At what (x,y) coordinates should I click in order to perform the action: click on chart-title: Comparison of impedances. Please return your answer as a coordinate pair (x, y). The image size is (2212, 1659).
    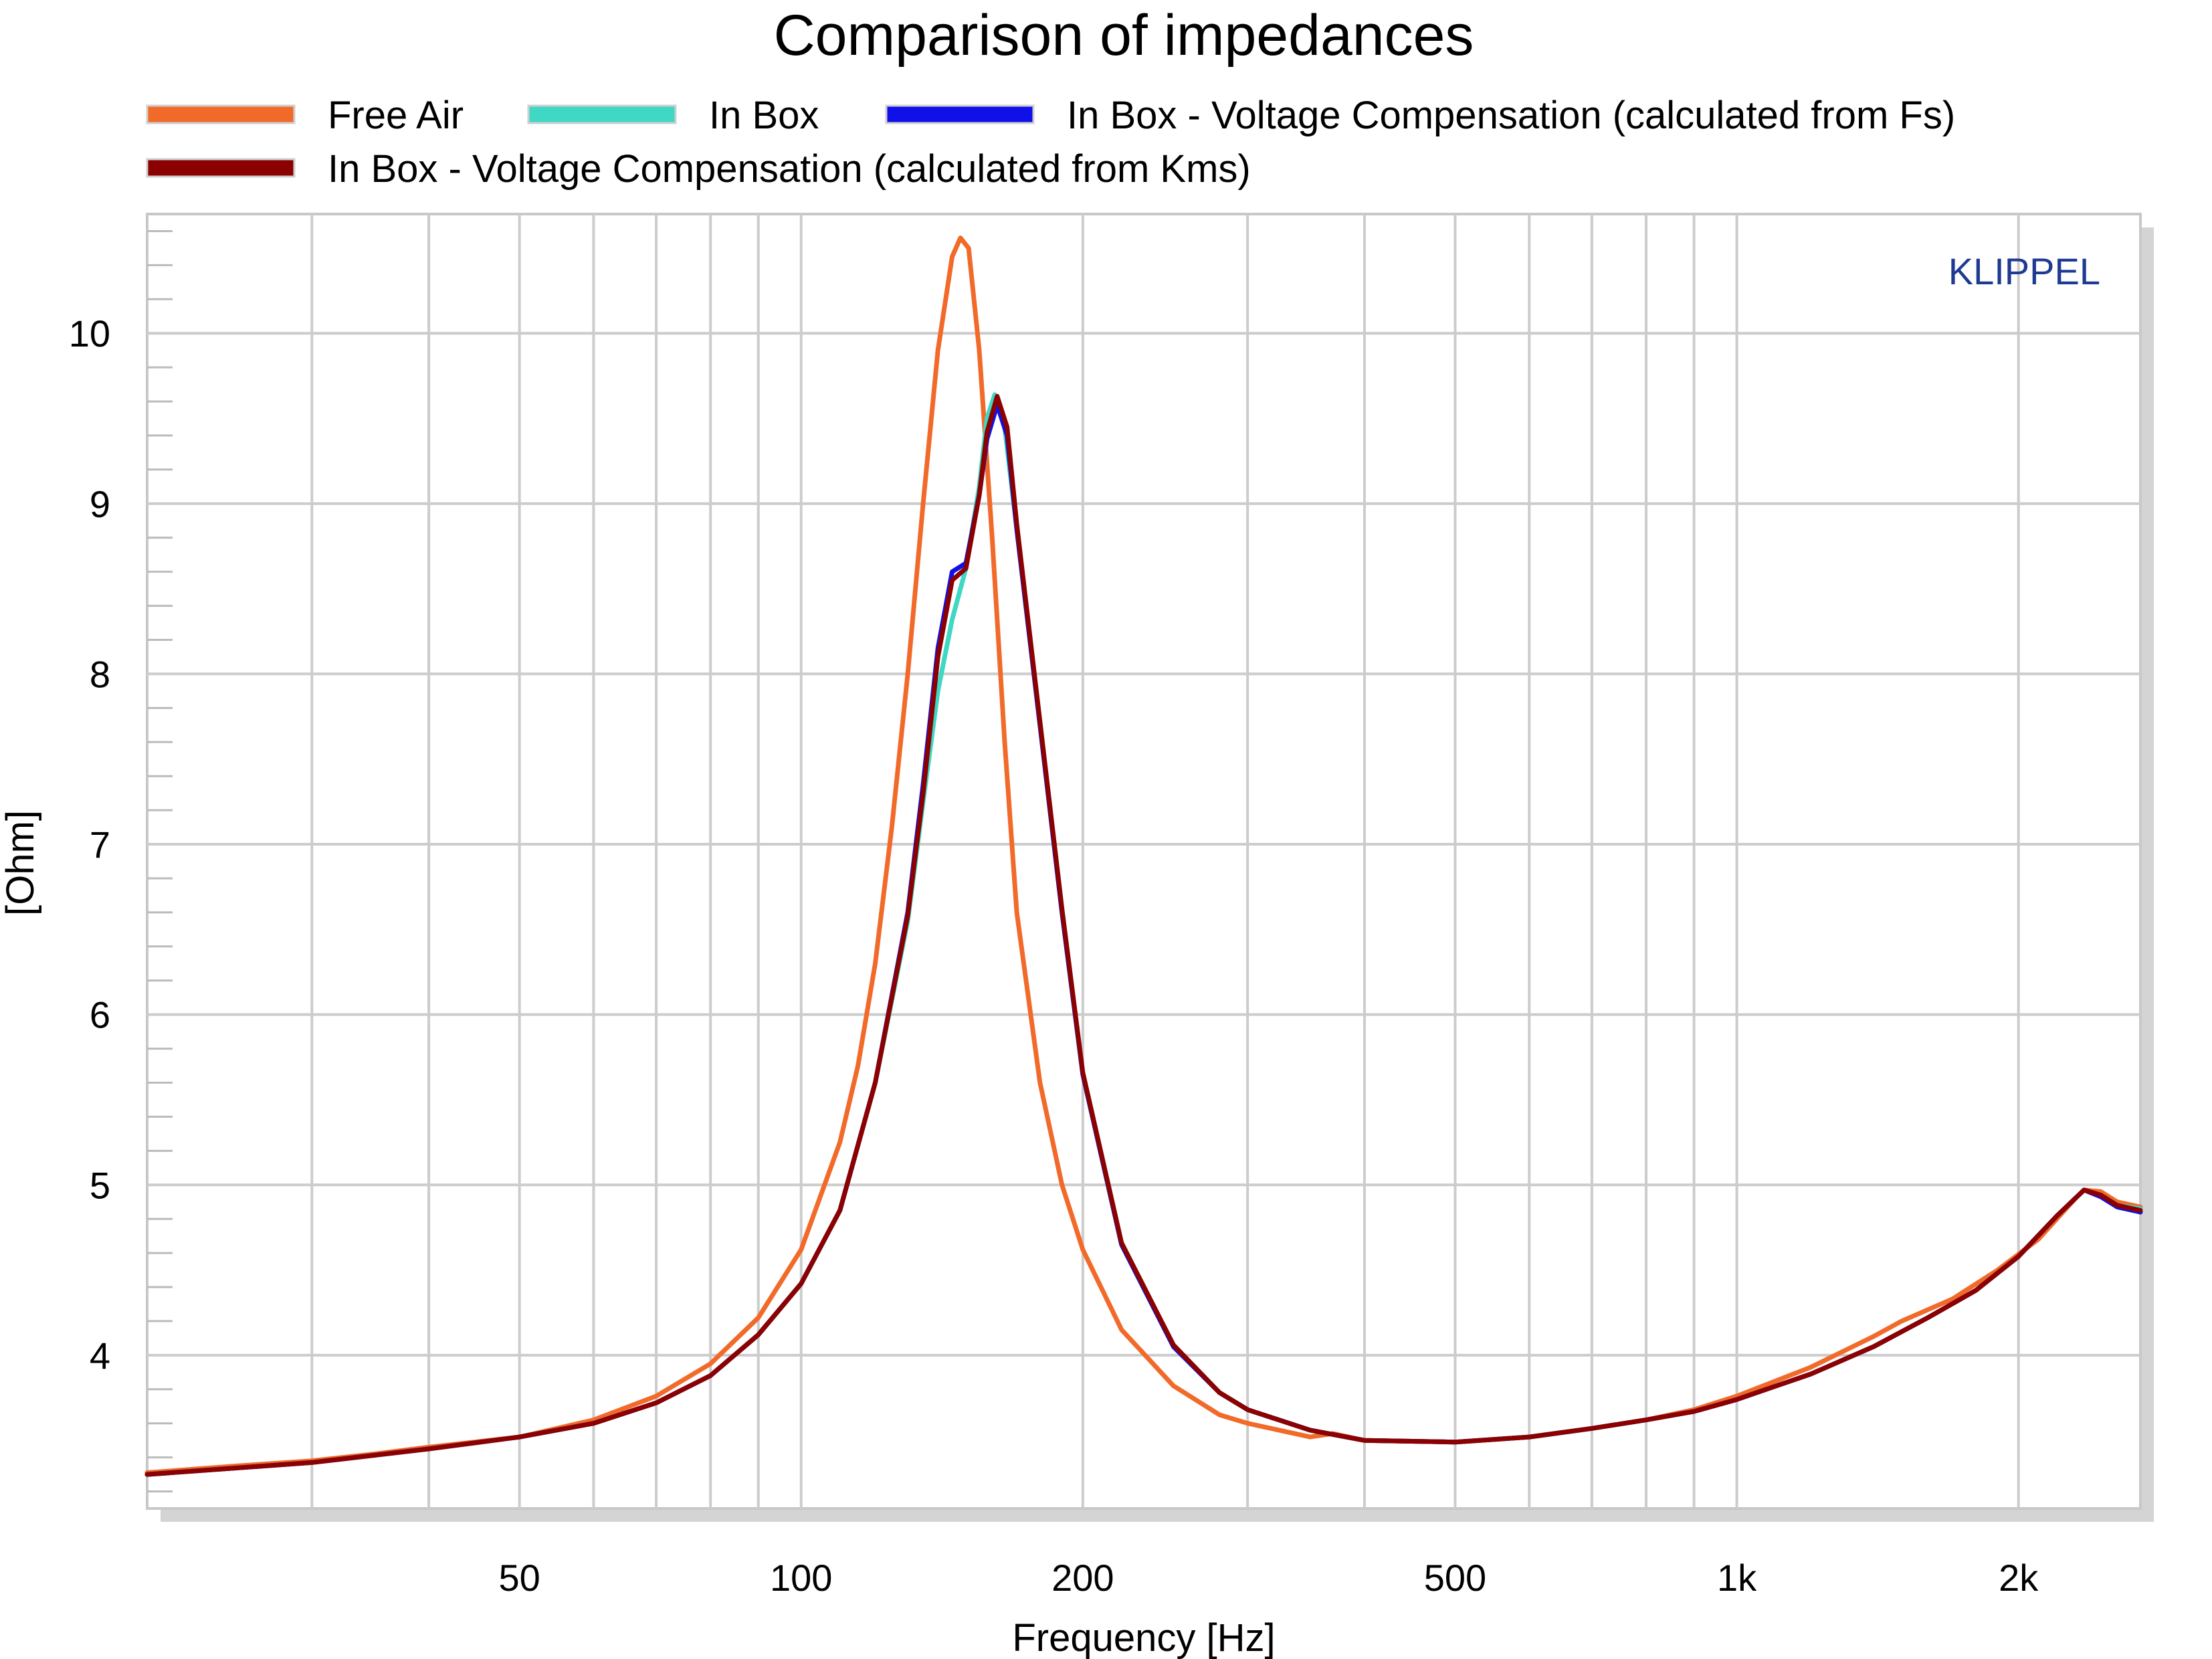
    Looking at the image, I should click on (1124, 35).